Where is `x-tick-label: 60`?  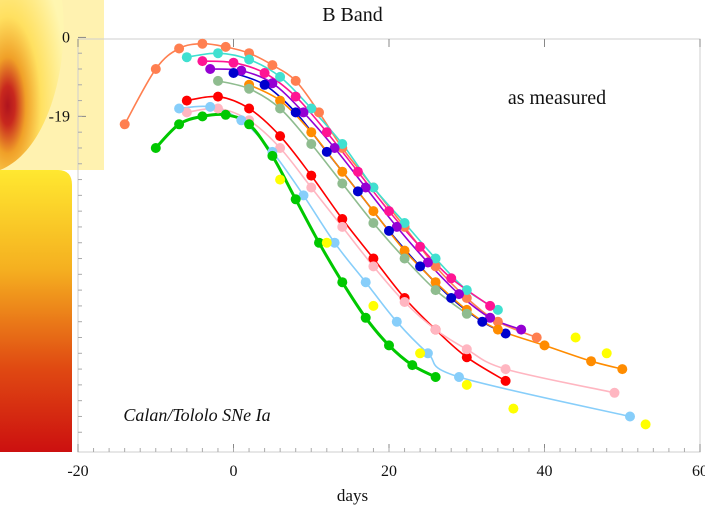
x-tick-label: 60 is located at coordinates (698, 471).